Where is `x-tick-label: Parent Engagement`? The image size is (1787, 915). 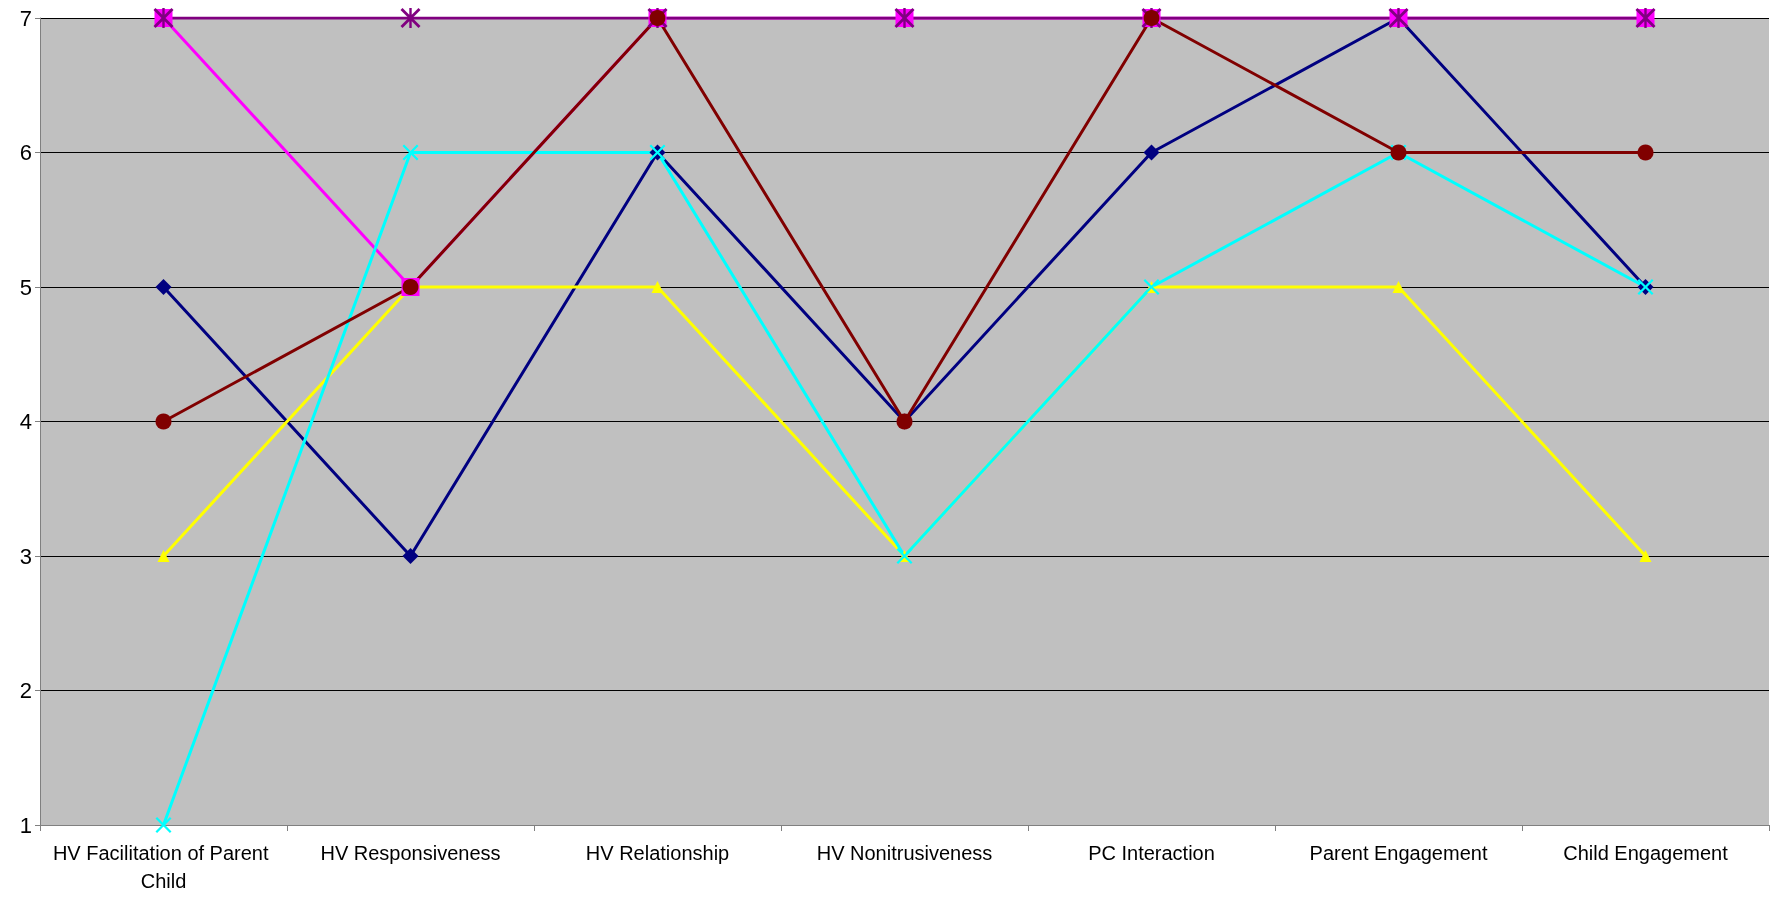
x-tick-label: Parent Engagement is located at coordinates (1398, 853).